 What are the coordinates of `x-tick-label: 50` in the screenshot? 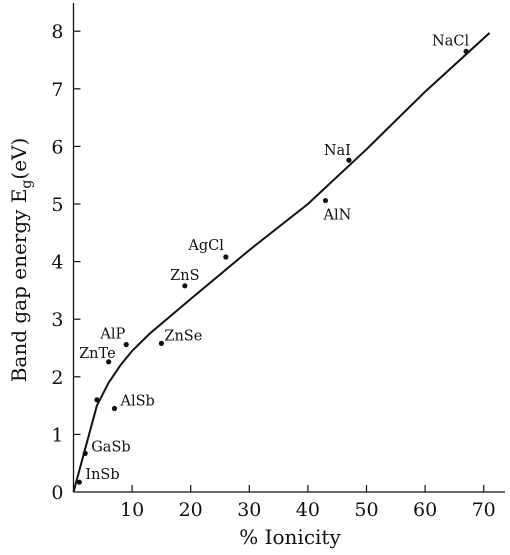 It's located at (366, 510).